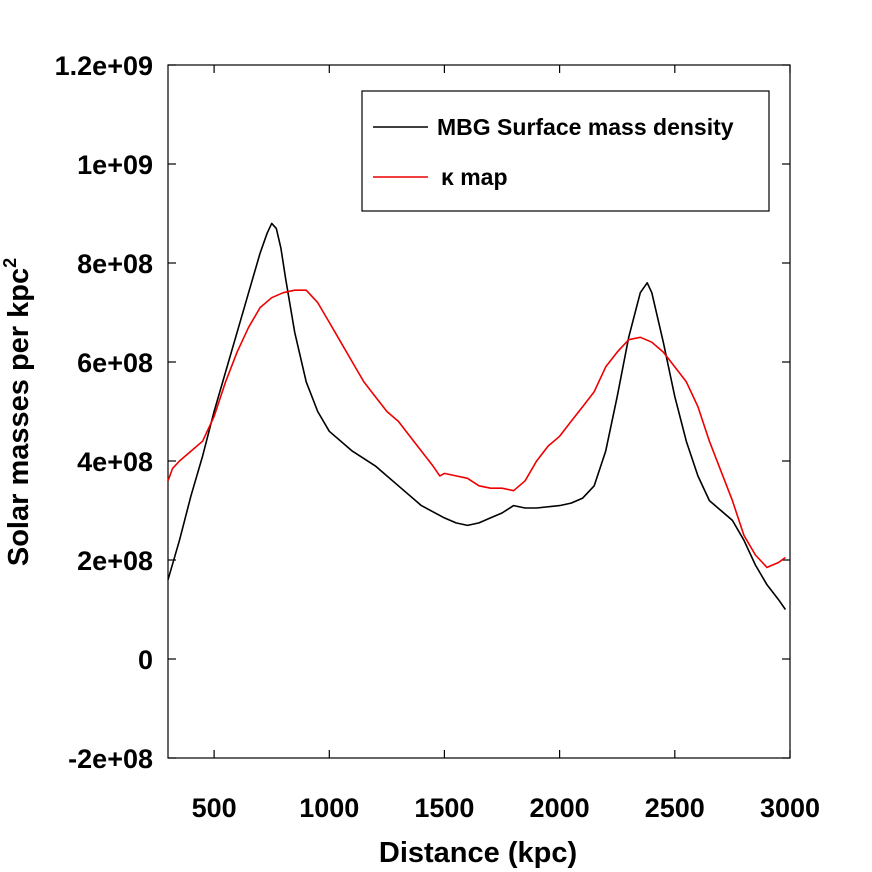  What do you see at coordinates (790, 808) in the screenshot?
I see `x-tick-label: 3000` at bounding box center [790, 808].